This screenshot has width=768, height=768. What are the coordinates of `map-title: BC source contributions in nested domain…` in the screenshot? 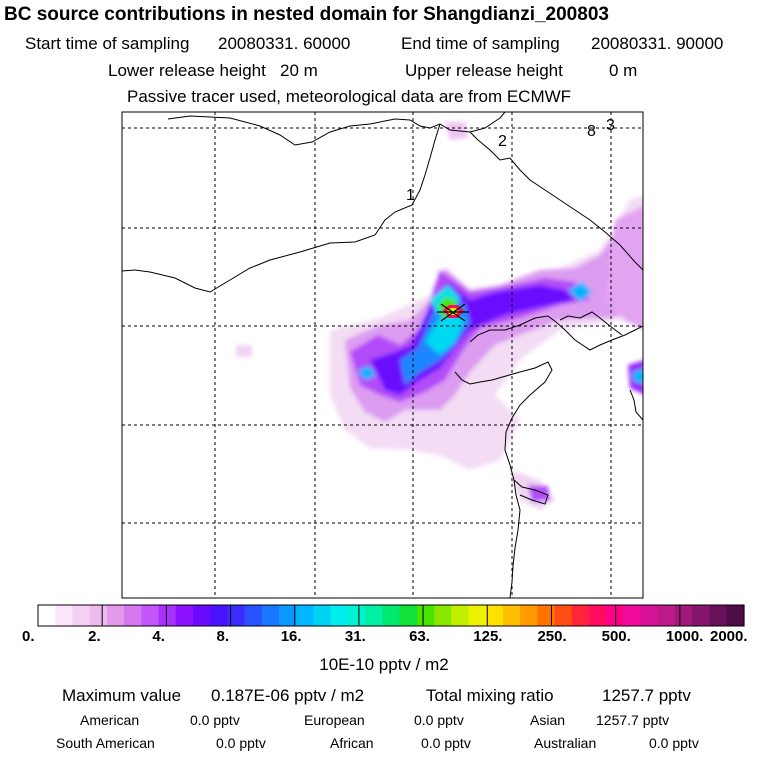 It's located at (306, 14).